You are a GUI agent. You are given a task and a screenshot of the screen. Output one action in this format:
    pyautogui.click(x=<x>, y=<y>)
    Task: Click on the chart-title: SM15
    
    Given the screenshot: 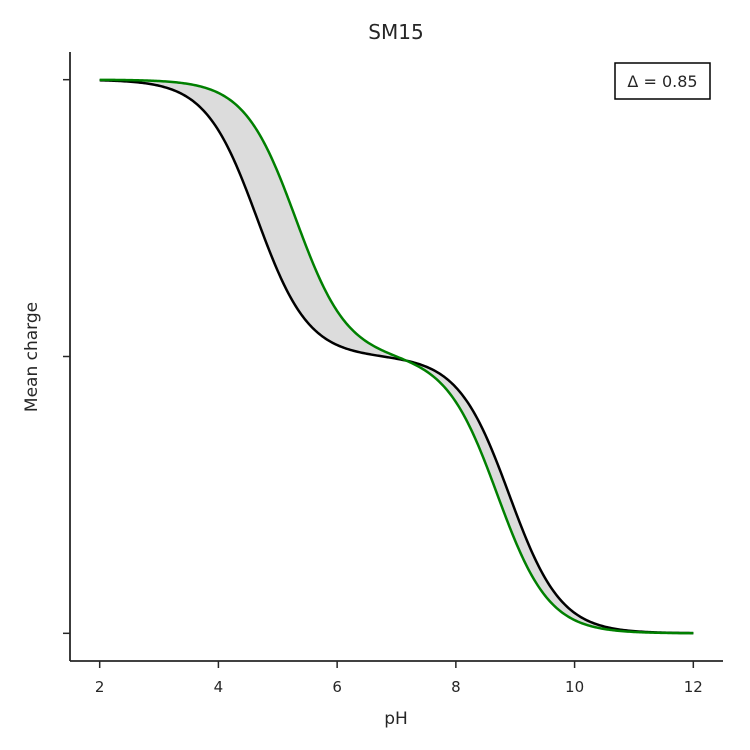 What is the action you would take?
    pyautogui.click(x=395, y=32)
    